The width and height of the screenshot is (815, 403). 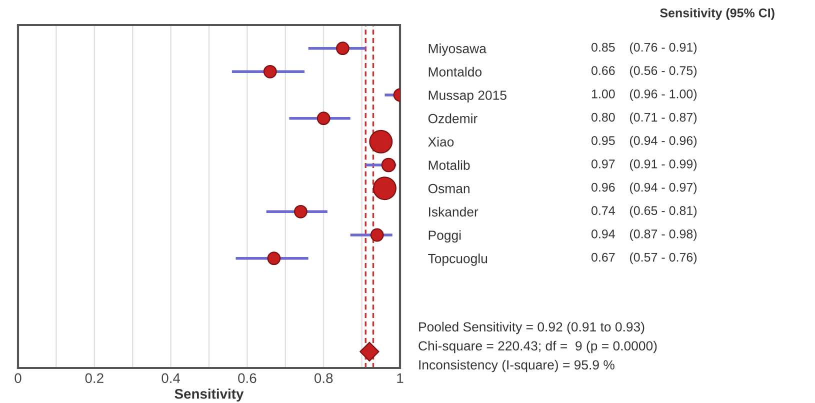 What do you see at coordinates (449, 189) in the screenshot?
I see `y-tick-label: Osman` at bounding box center [449, 189].